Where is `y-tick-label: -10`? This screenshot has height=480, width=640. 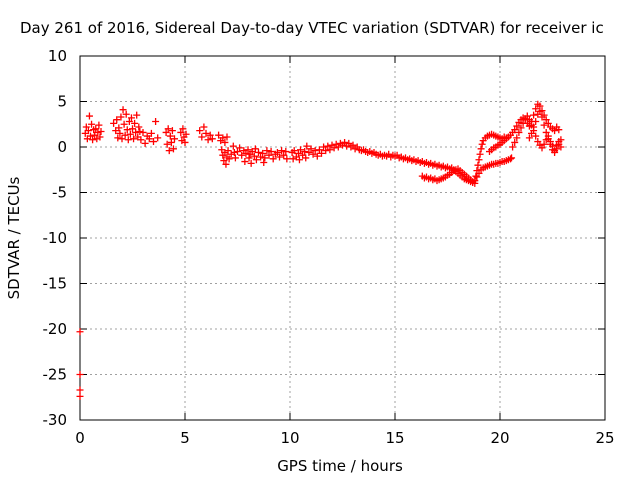
y-tick-label: -10 is located at coordinates (55, 238).